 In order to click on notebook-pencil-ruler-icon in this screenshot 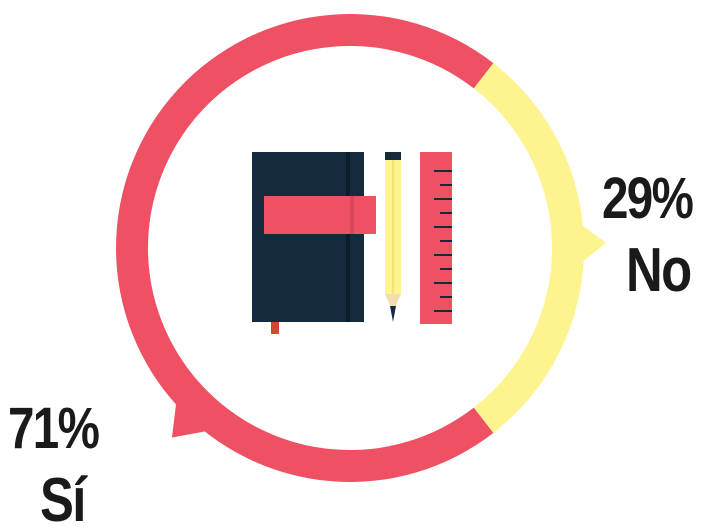, I will do `click(352, 243)`.